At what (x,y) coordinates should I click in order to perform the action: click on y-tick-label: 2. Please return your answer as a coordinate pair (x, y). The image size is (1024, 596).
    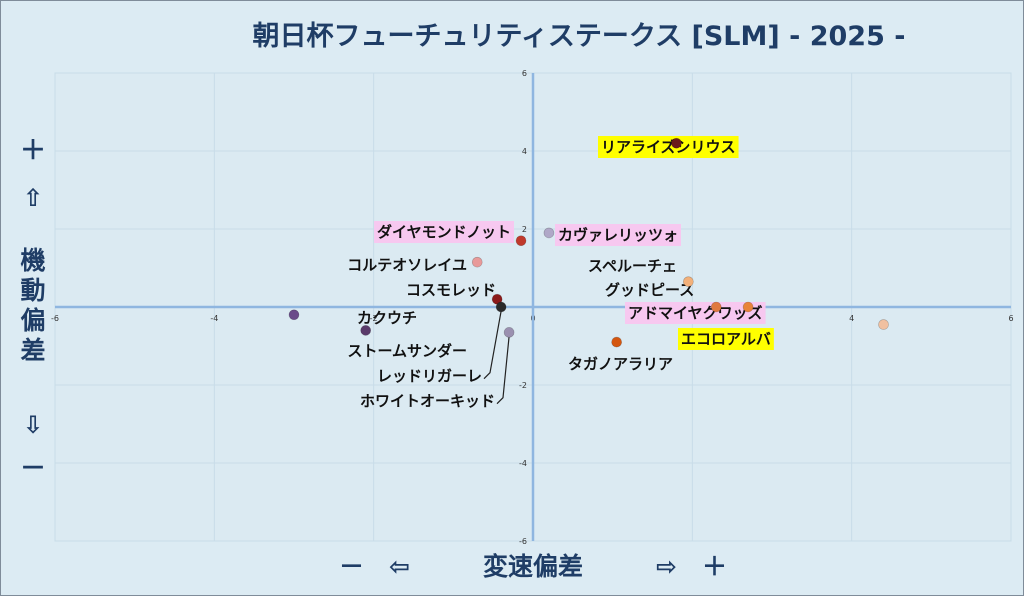
    Looking at the image, I should click on (524, 229).